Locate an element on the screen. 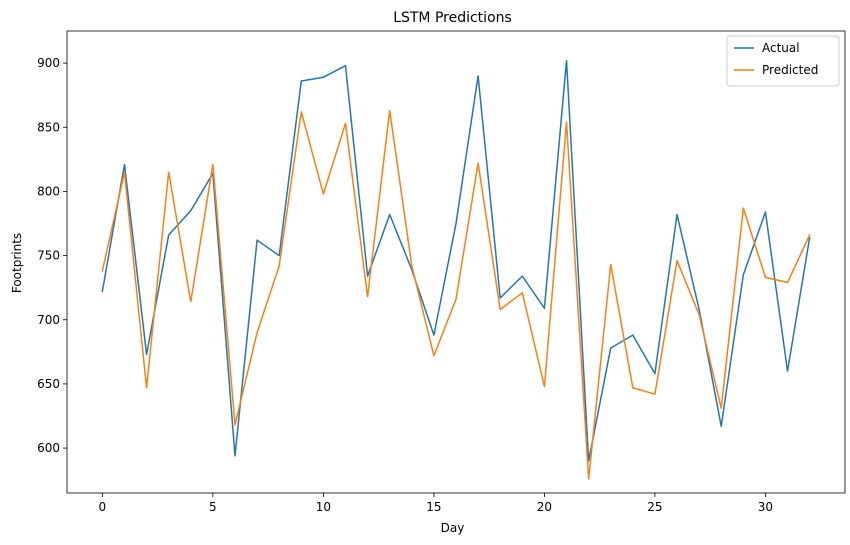 This screenshot has width=850, height=545. x-tick-label: 0 is located at coordinates (103, 507).